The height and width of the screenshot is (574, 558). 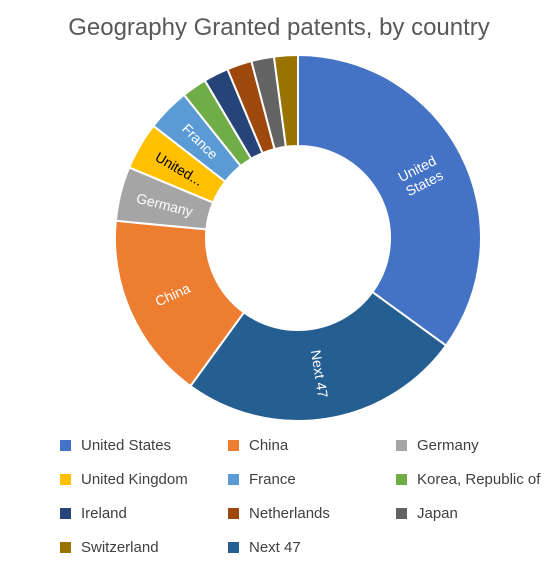 I want to click on legend-item-united-kingdom: United Kingdom, so click(x=144, y=479).